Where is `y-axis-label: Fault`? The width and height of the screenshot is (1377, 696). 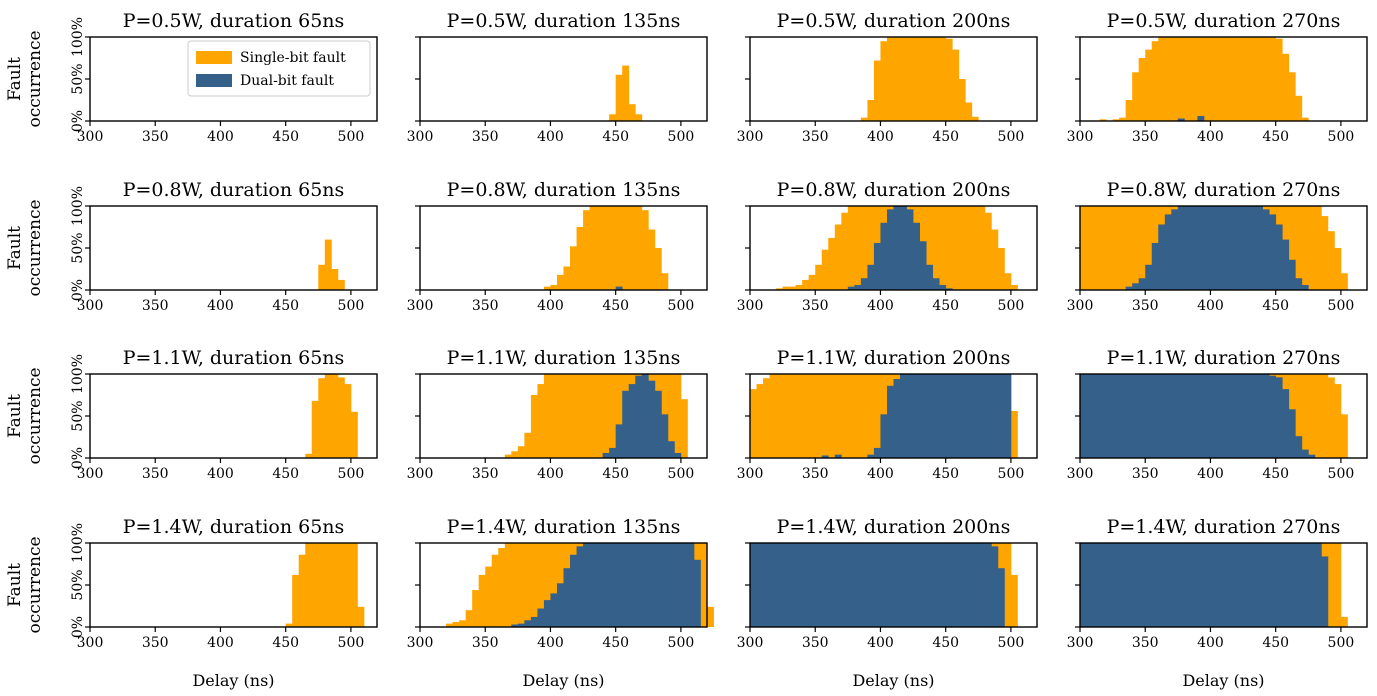 y-axis-label: Fault is located at coordinates (15, 79).